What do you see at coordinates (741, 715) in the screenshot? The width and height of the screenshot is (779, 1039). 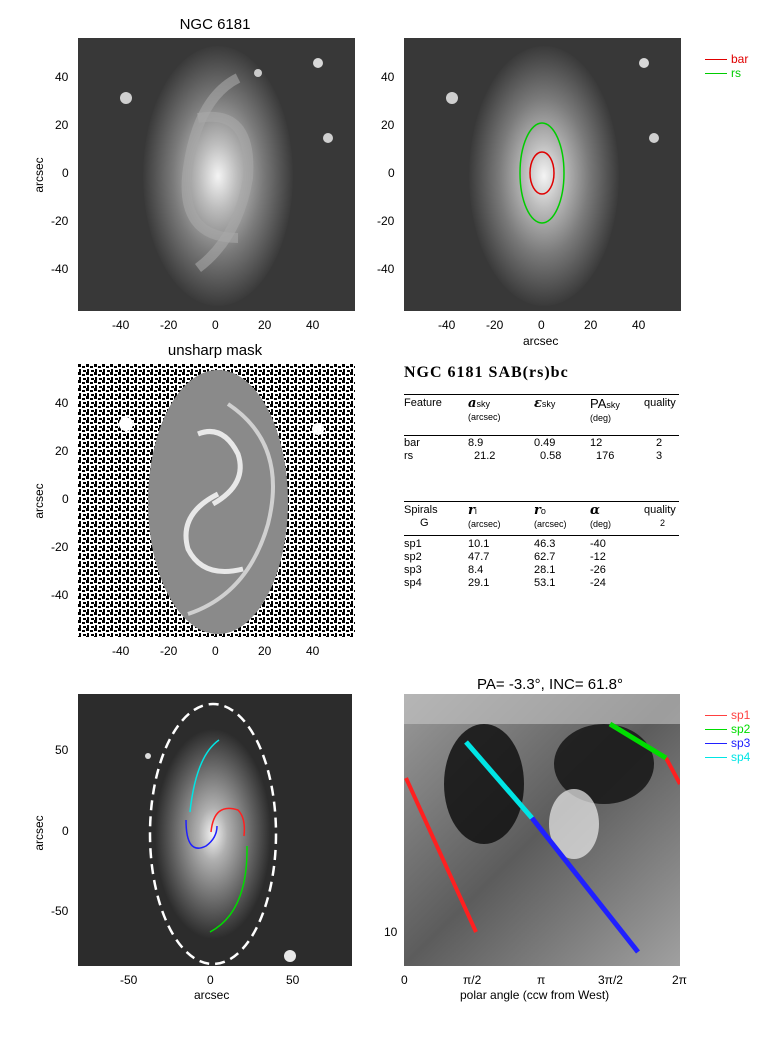 I see `legend-label: sp1` at bounding box center [741, 715].